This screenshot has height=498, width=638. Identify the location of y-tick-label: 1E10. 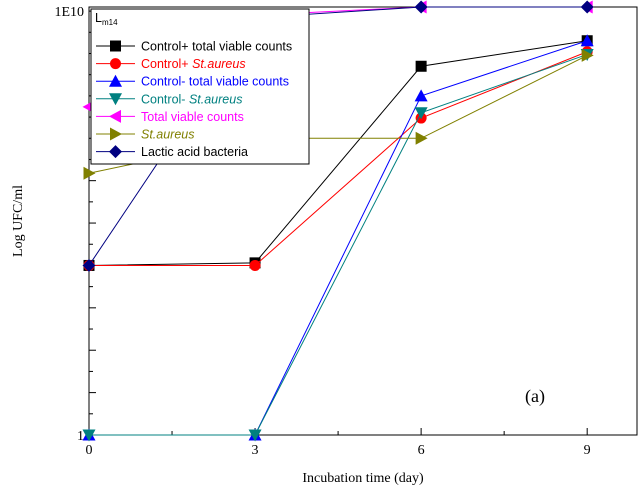
(69, 12).